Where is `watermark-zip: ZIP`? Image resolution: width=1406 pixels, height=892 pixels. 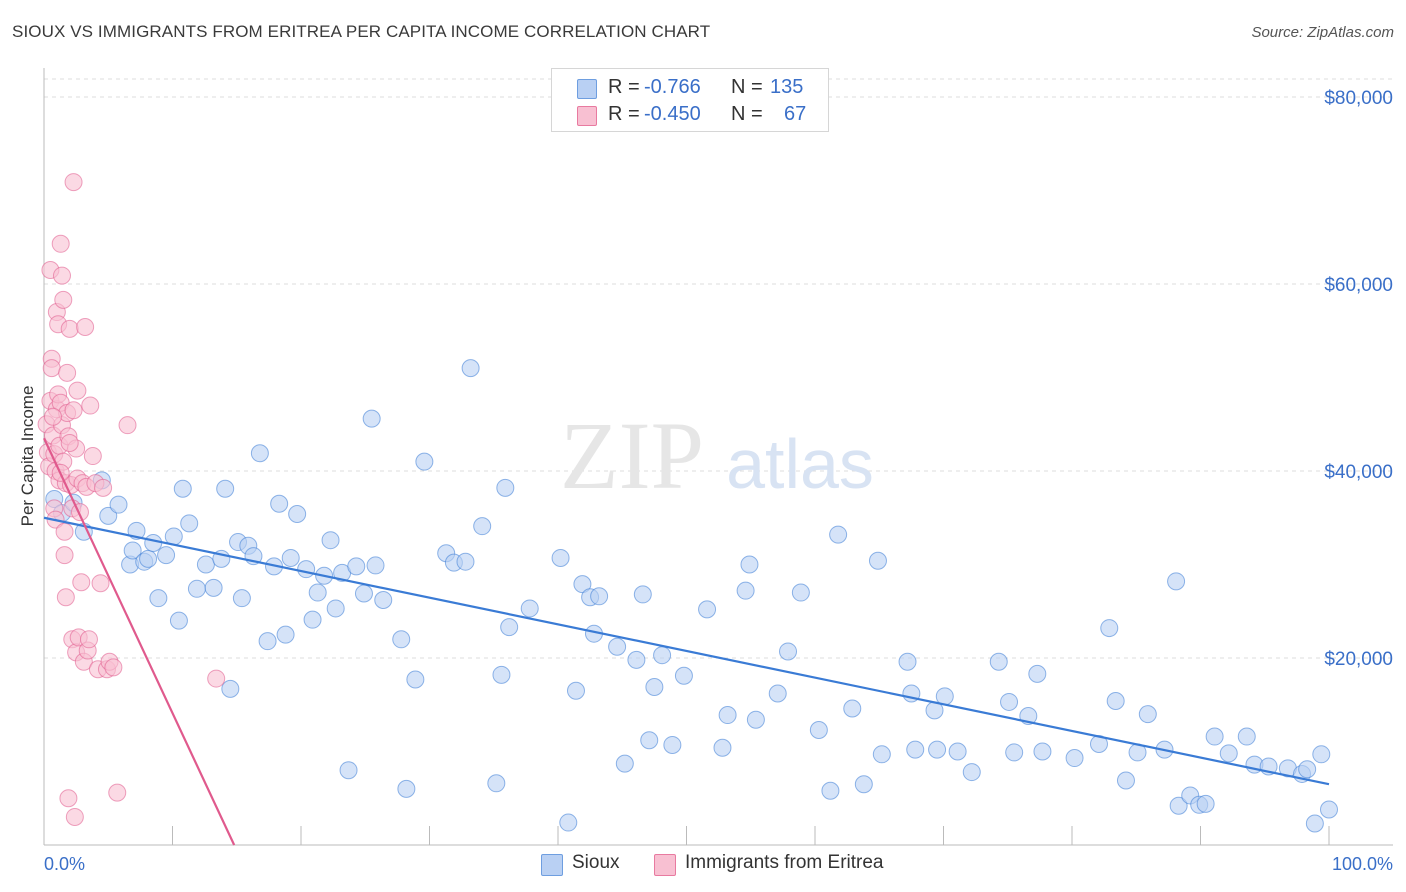 watermark-zip: ZIP is located at coordinates (632, 455).